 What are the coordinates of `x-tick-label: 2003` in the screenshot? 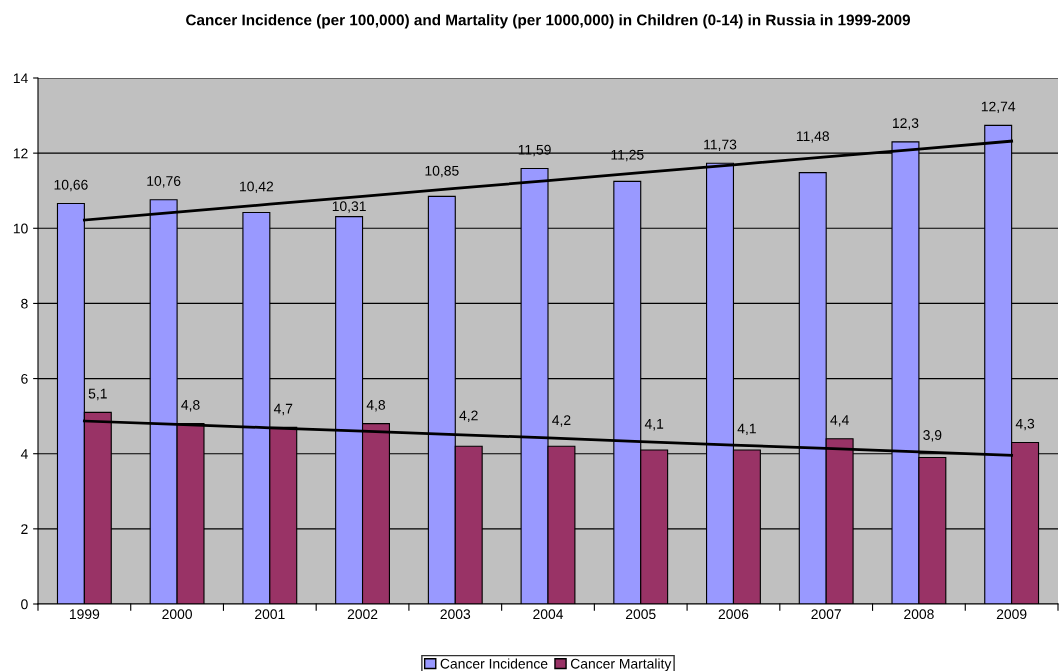 It's located at (455, 614).